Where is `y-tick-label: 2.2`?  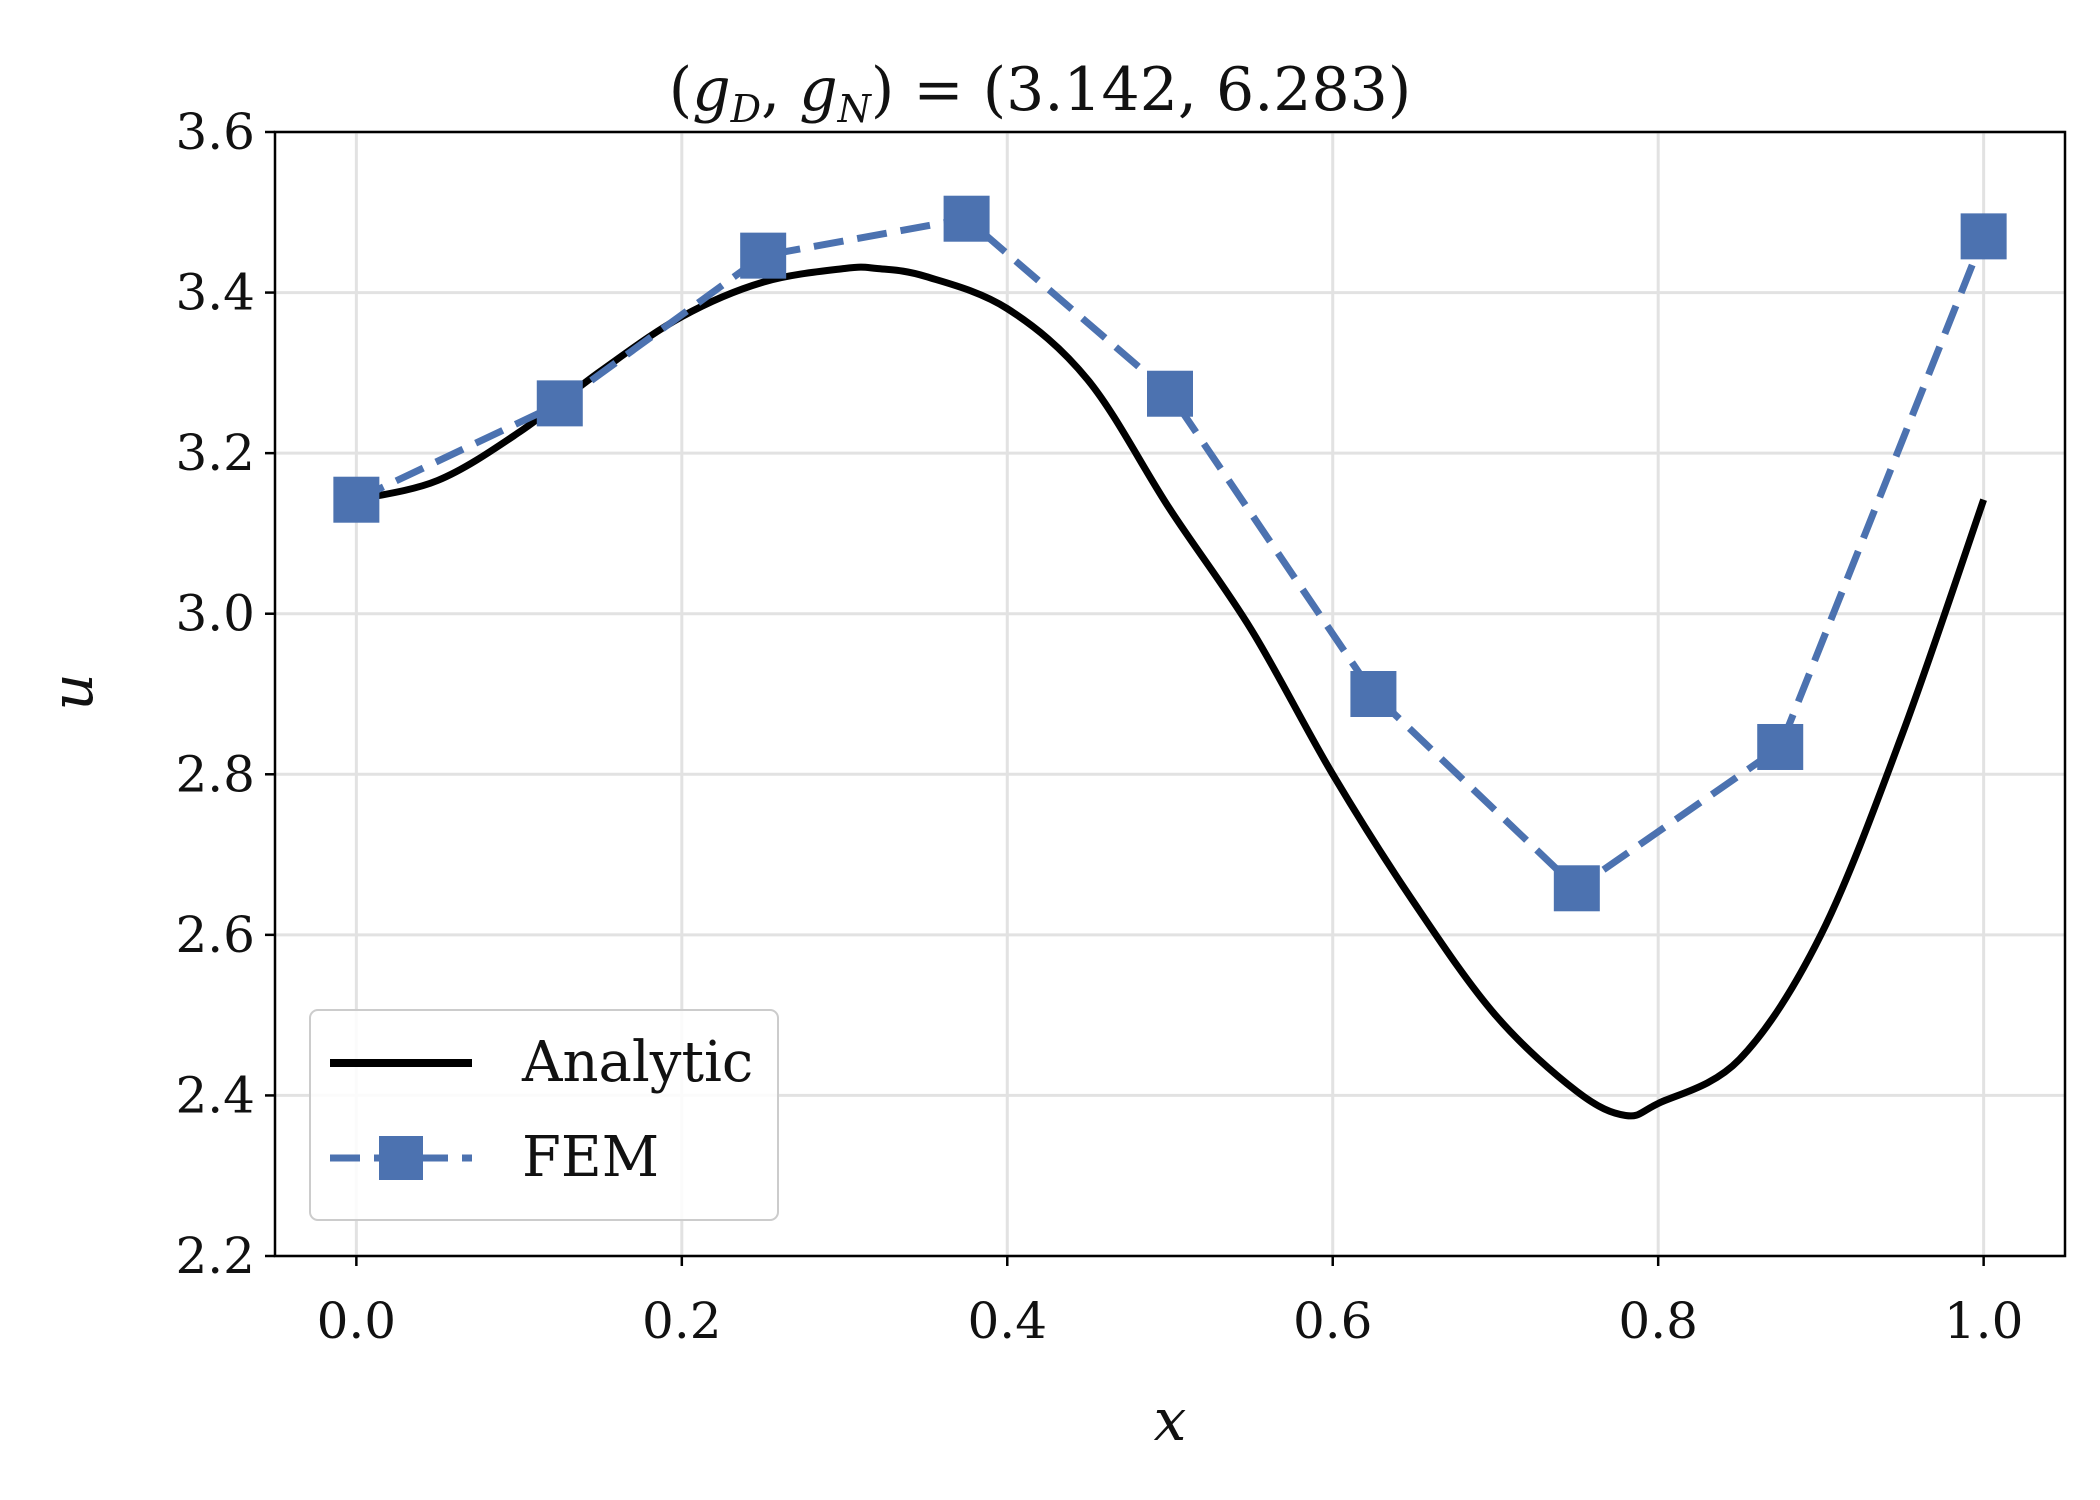 y-tick-label: 2.2 is located at coordinates (215, 1256).